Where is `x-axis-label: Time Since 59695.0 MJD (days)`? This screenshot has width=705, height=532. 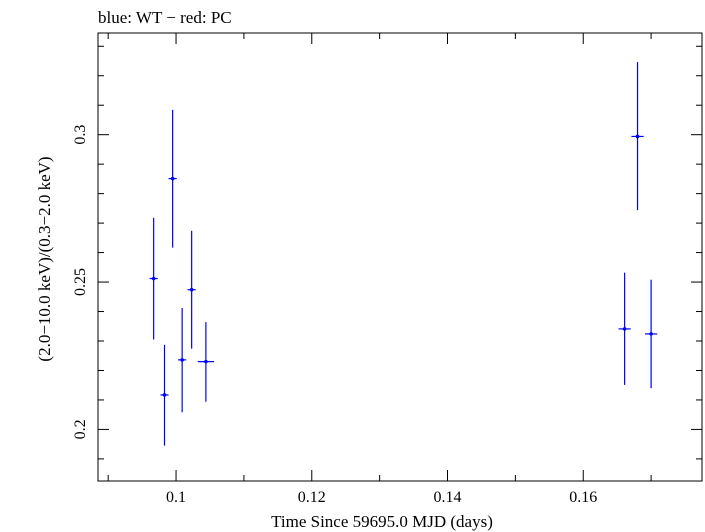 x-axis-label: Time Since 59695.0 MJD (days) is located at coordinates (382, 521).